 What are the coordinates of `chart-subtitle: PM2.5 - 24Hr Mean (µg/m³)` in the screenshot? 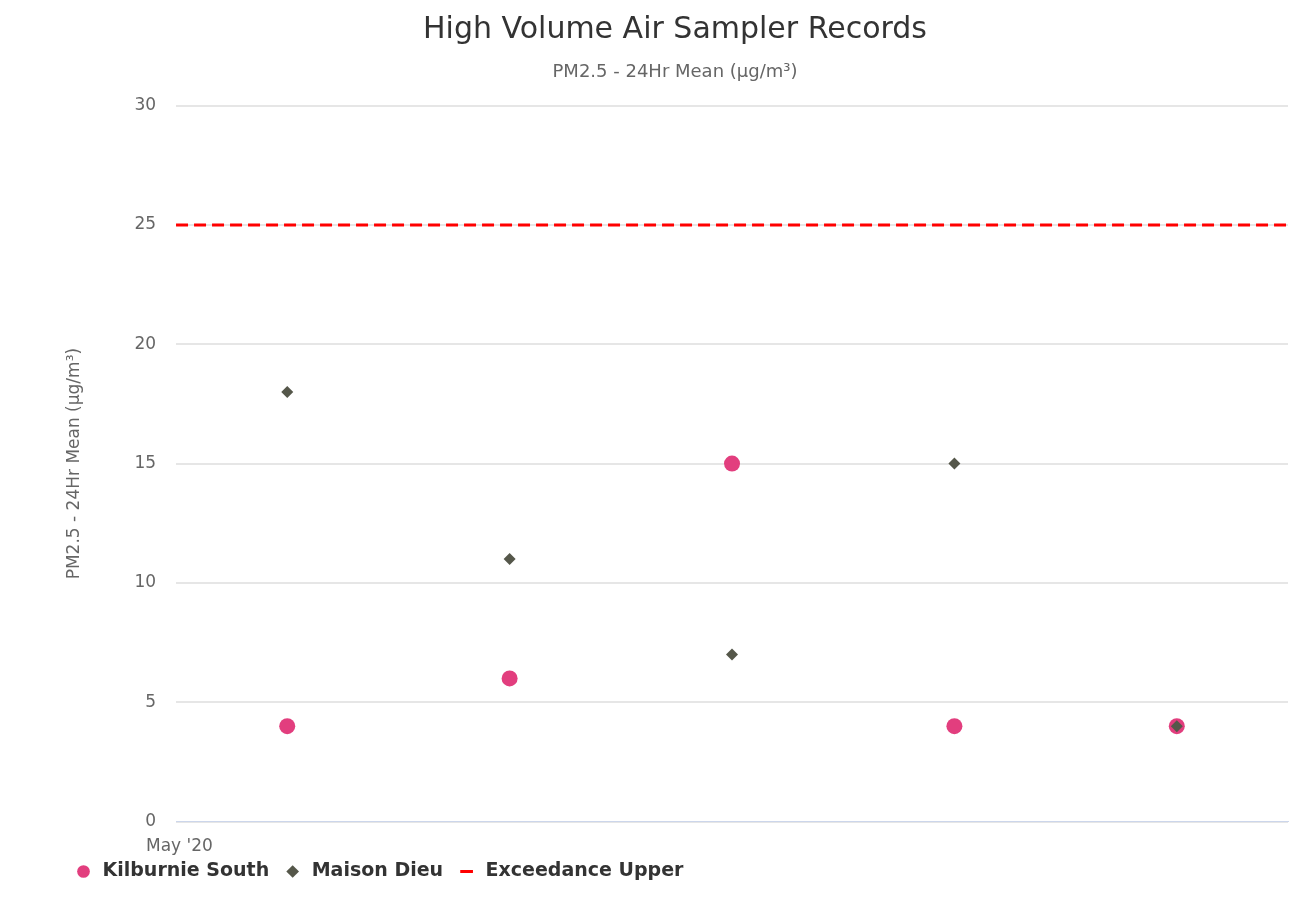 It's located at (675, 71).